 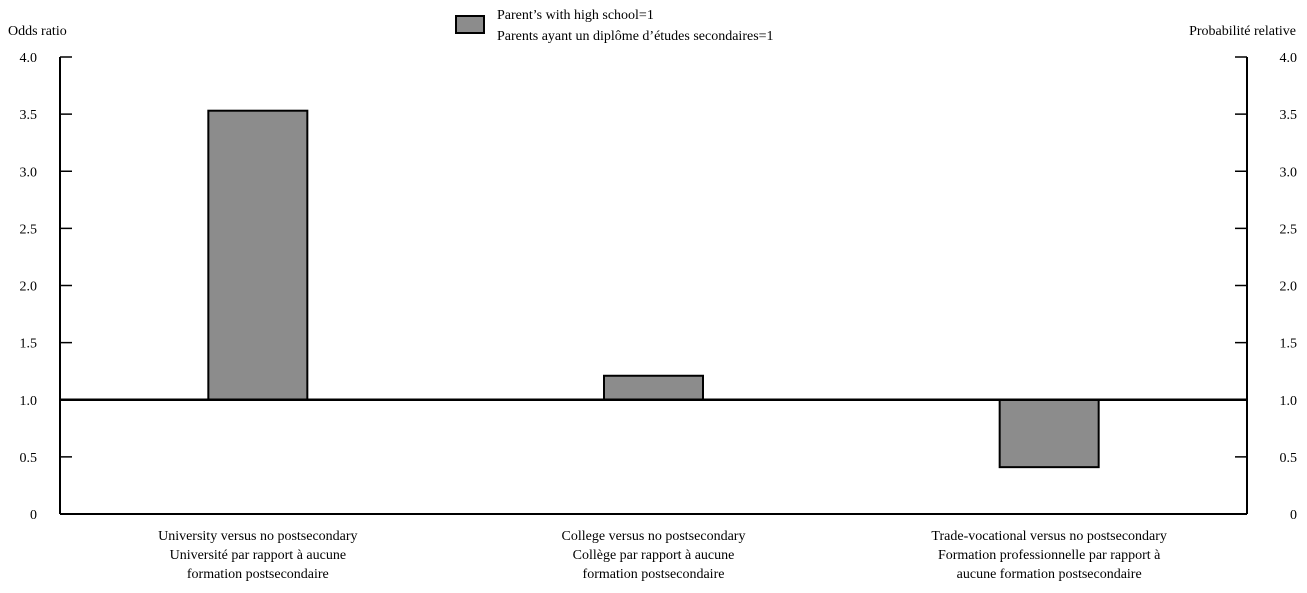 I want to click on y-tick-label-right-0: 0, so click(x=1293, y=515).